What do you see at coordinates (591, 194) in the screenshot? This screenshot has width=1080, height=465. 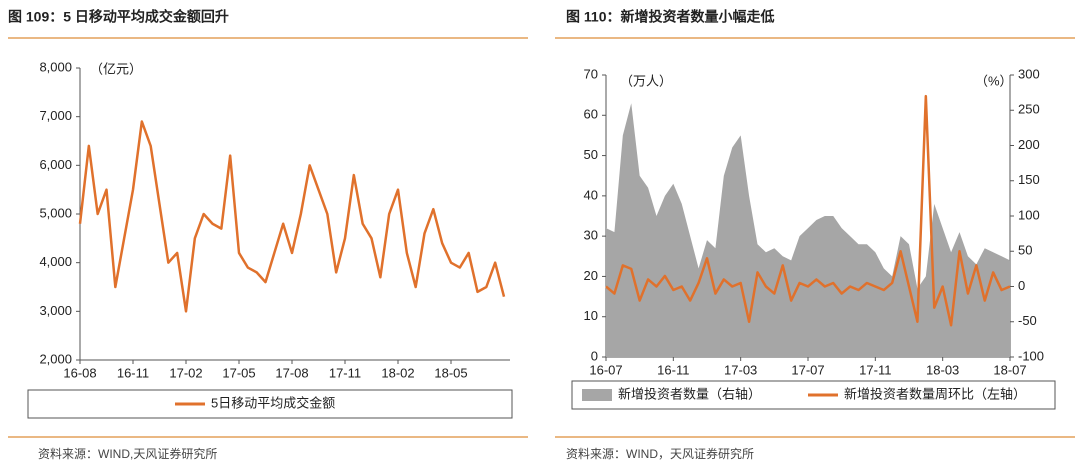 I see `y-tick-label: 40` at bounding box center [591, 194].